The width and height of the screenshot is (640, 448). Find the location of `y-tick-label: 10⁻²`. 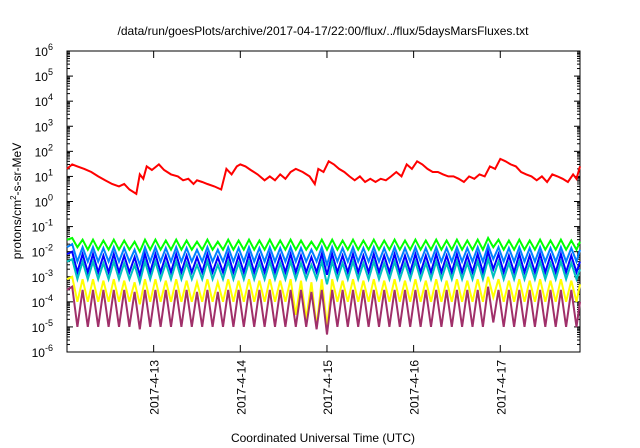

y-tick-label: 10⁻² is located at coordinates (42, 251).